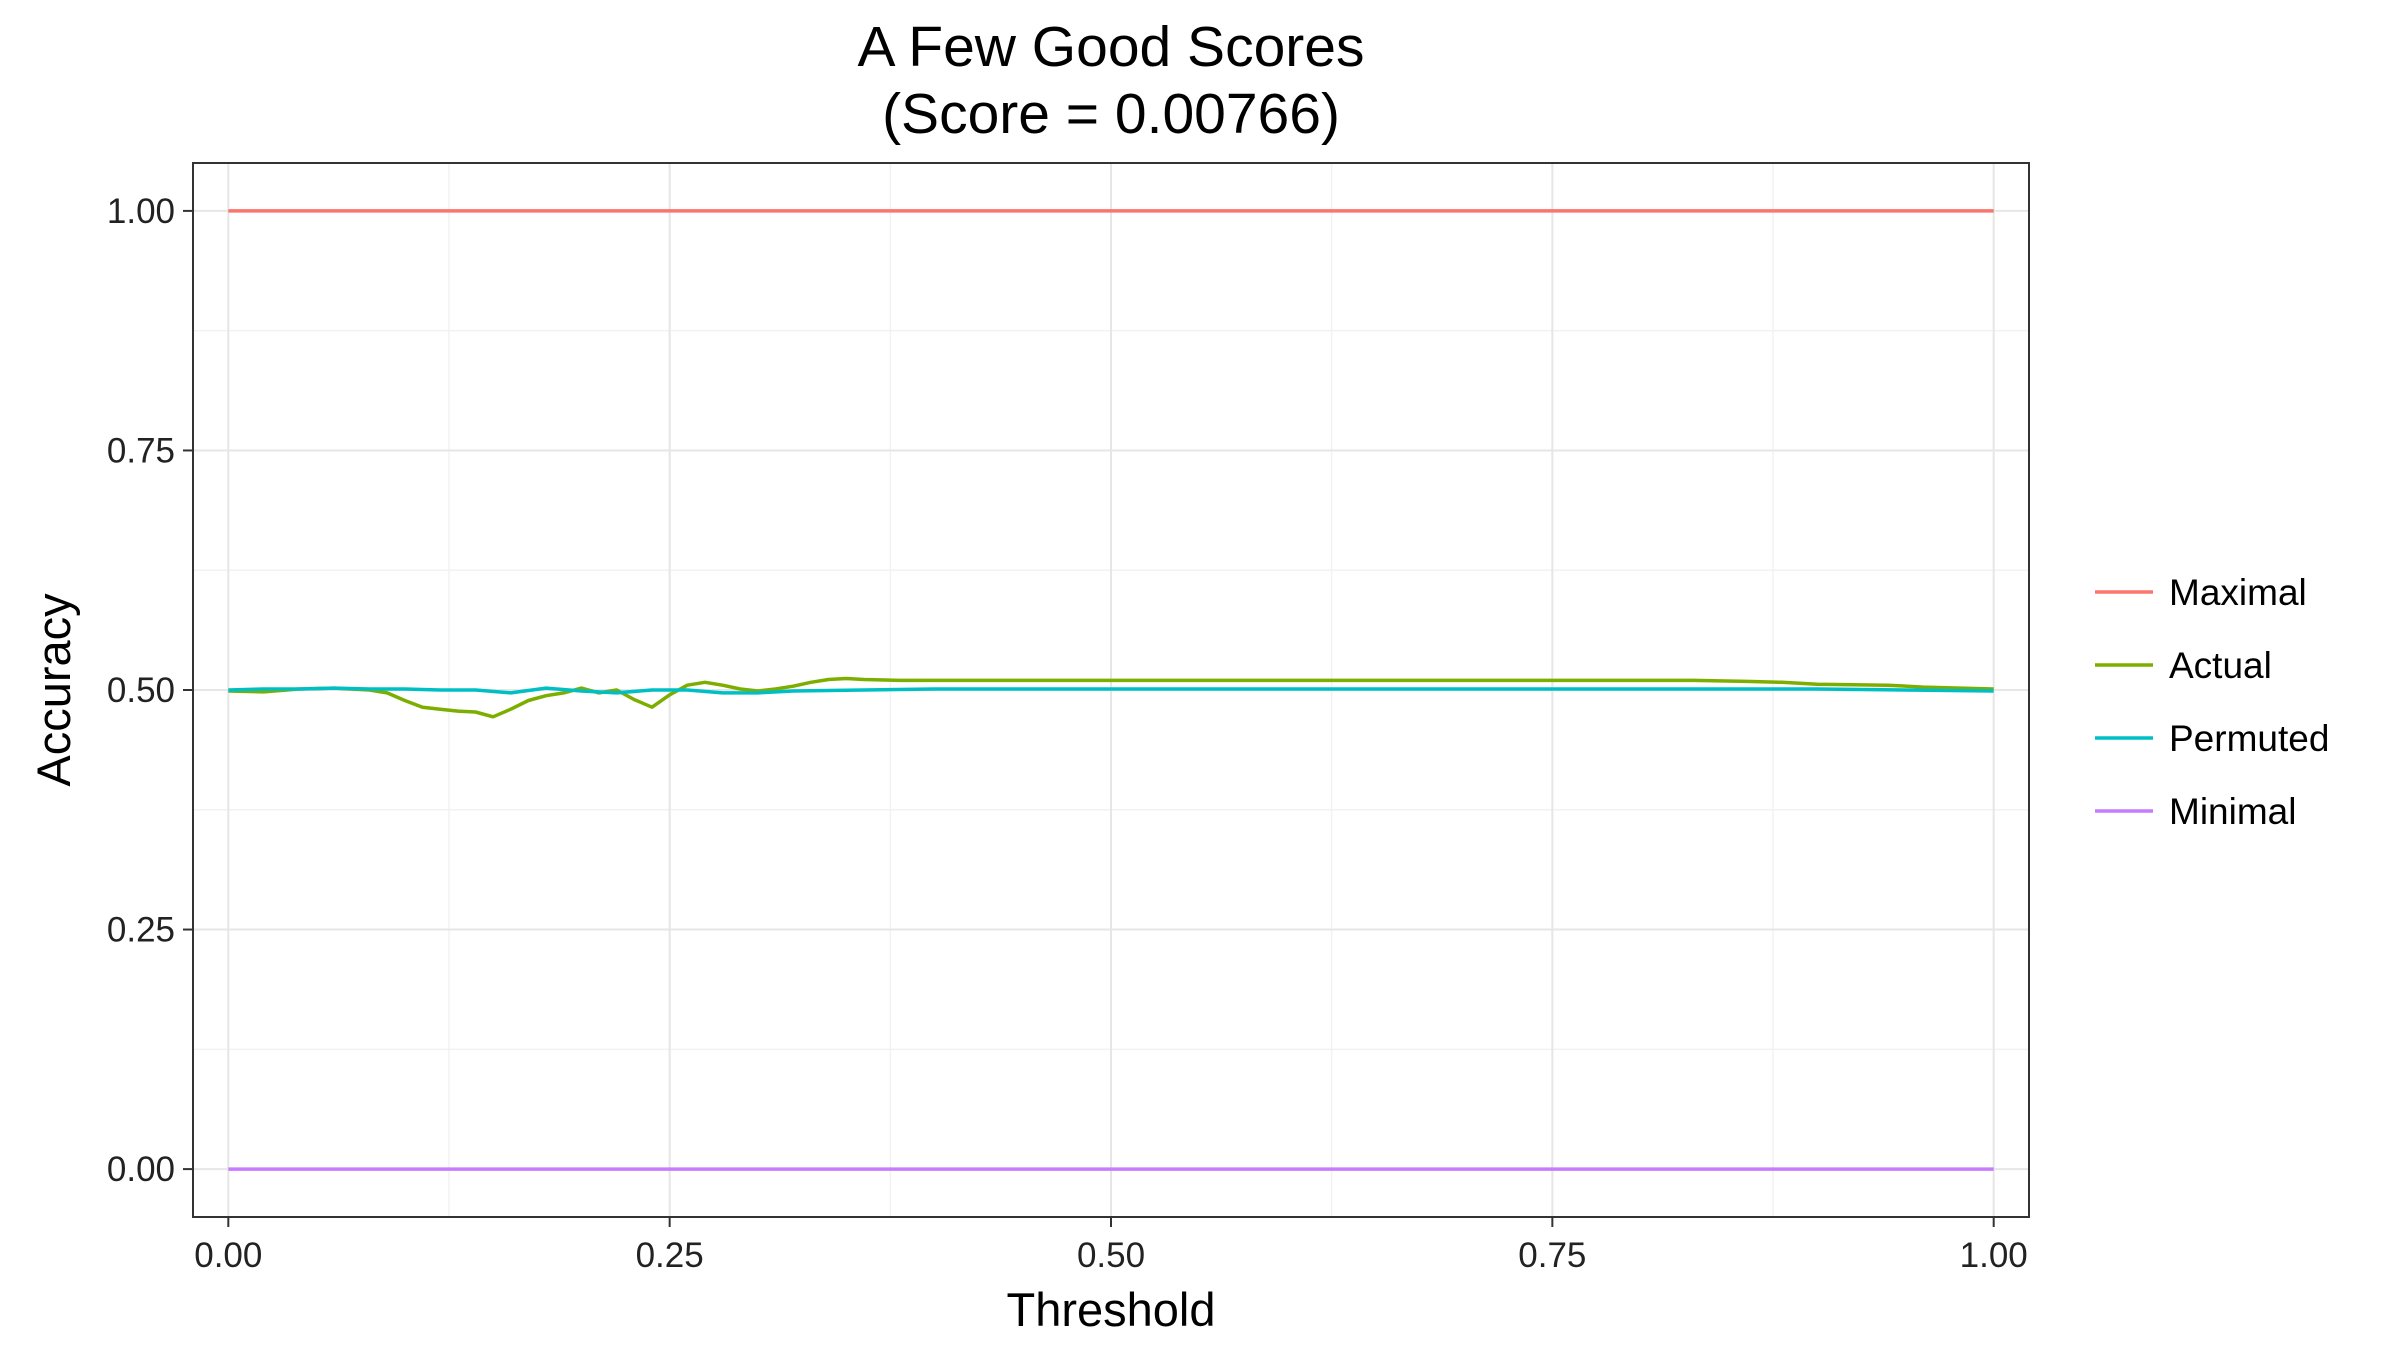 This screenshot has width=2400, height=1350. Describe the element at coordinates (1111, 1255) in the screenshot. I see `x-tick-label: 0.50` at that location.